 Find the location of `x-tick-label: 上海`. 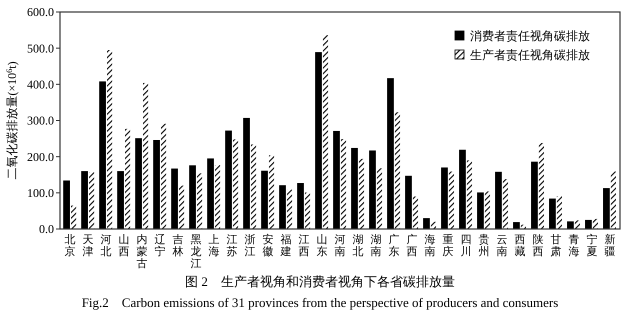

x-tick-label: 上海 is located at coordinates (214, 245).